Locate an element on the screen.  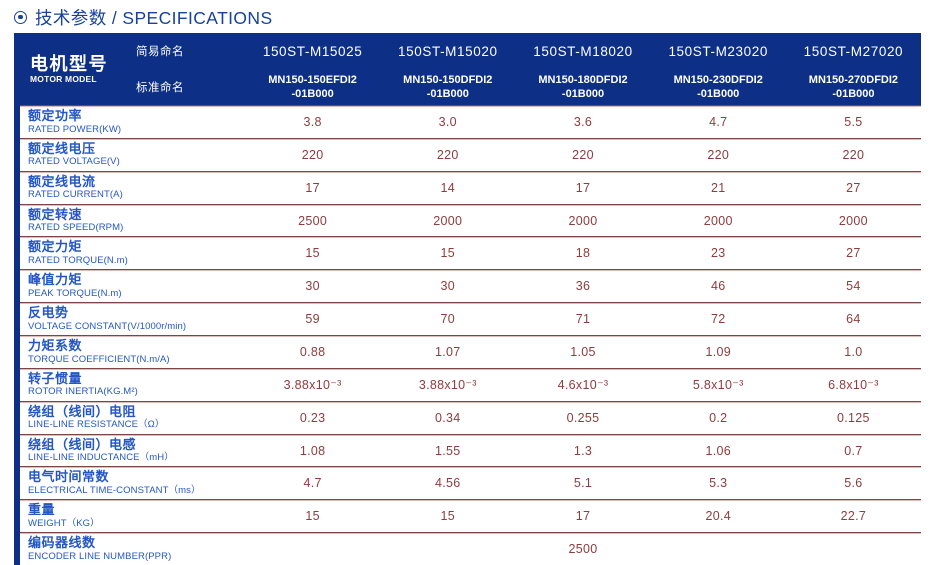
parameter-value: 6.8x10⁻³ is located at coordinates (853, 385).